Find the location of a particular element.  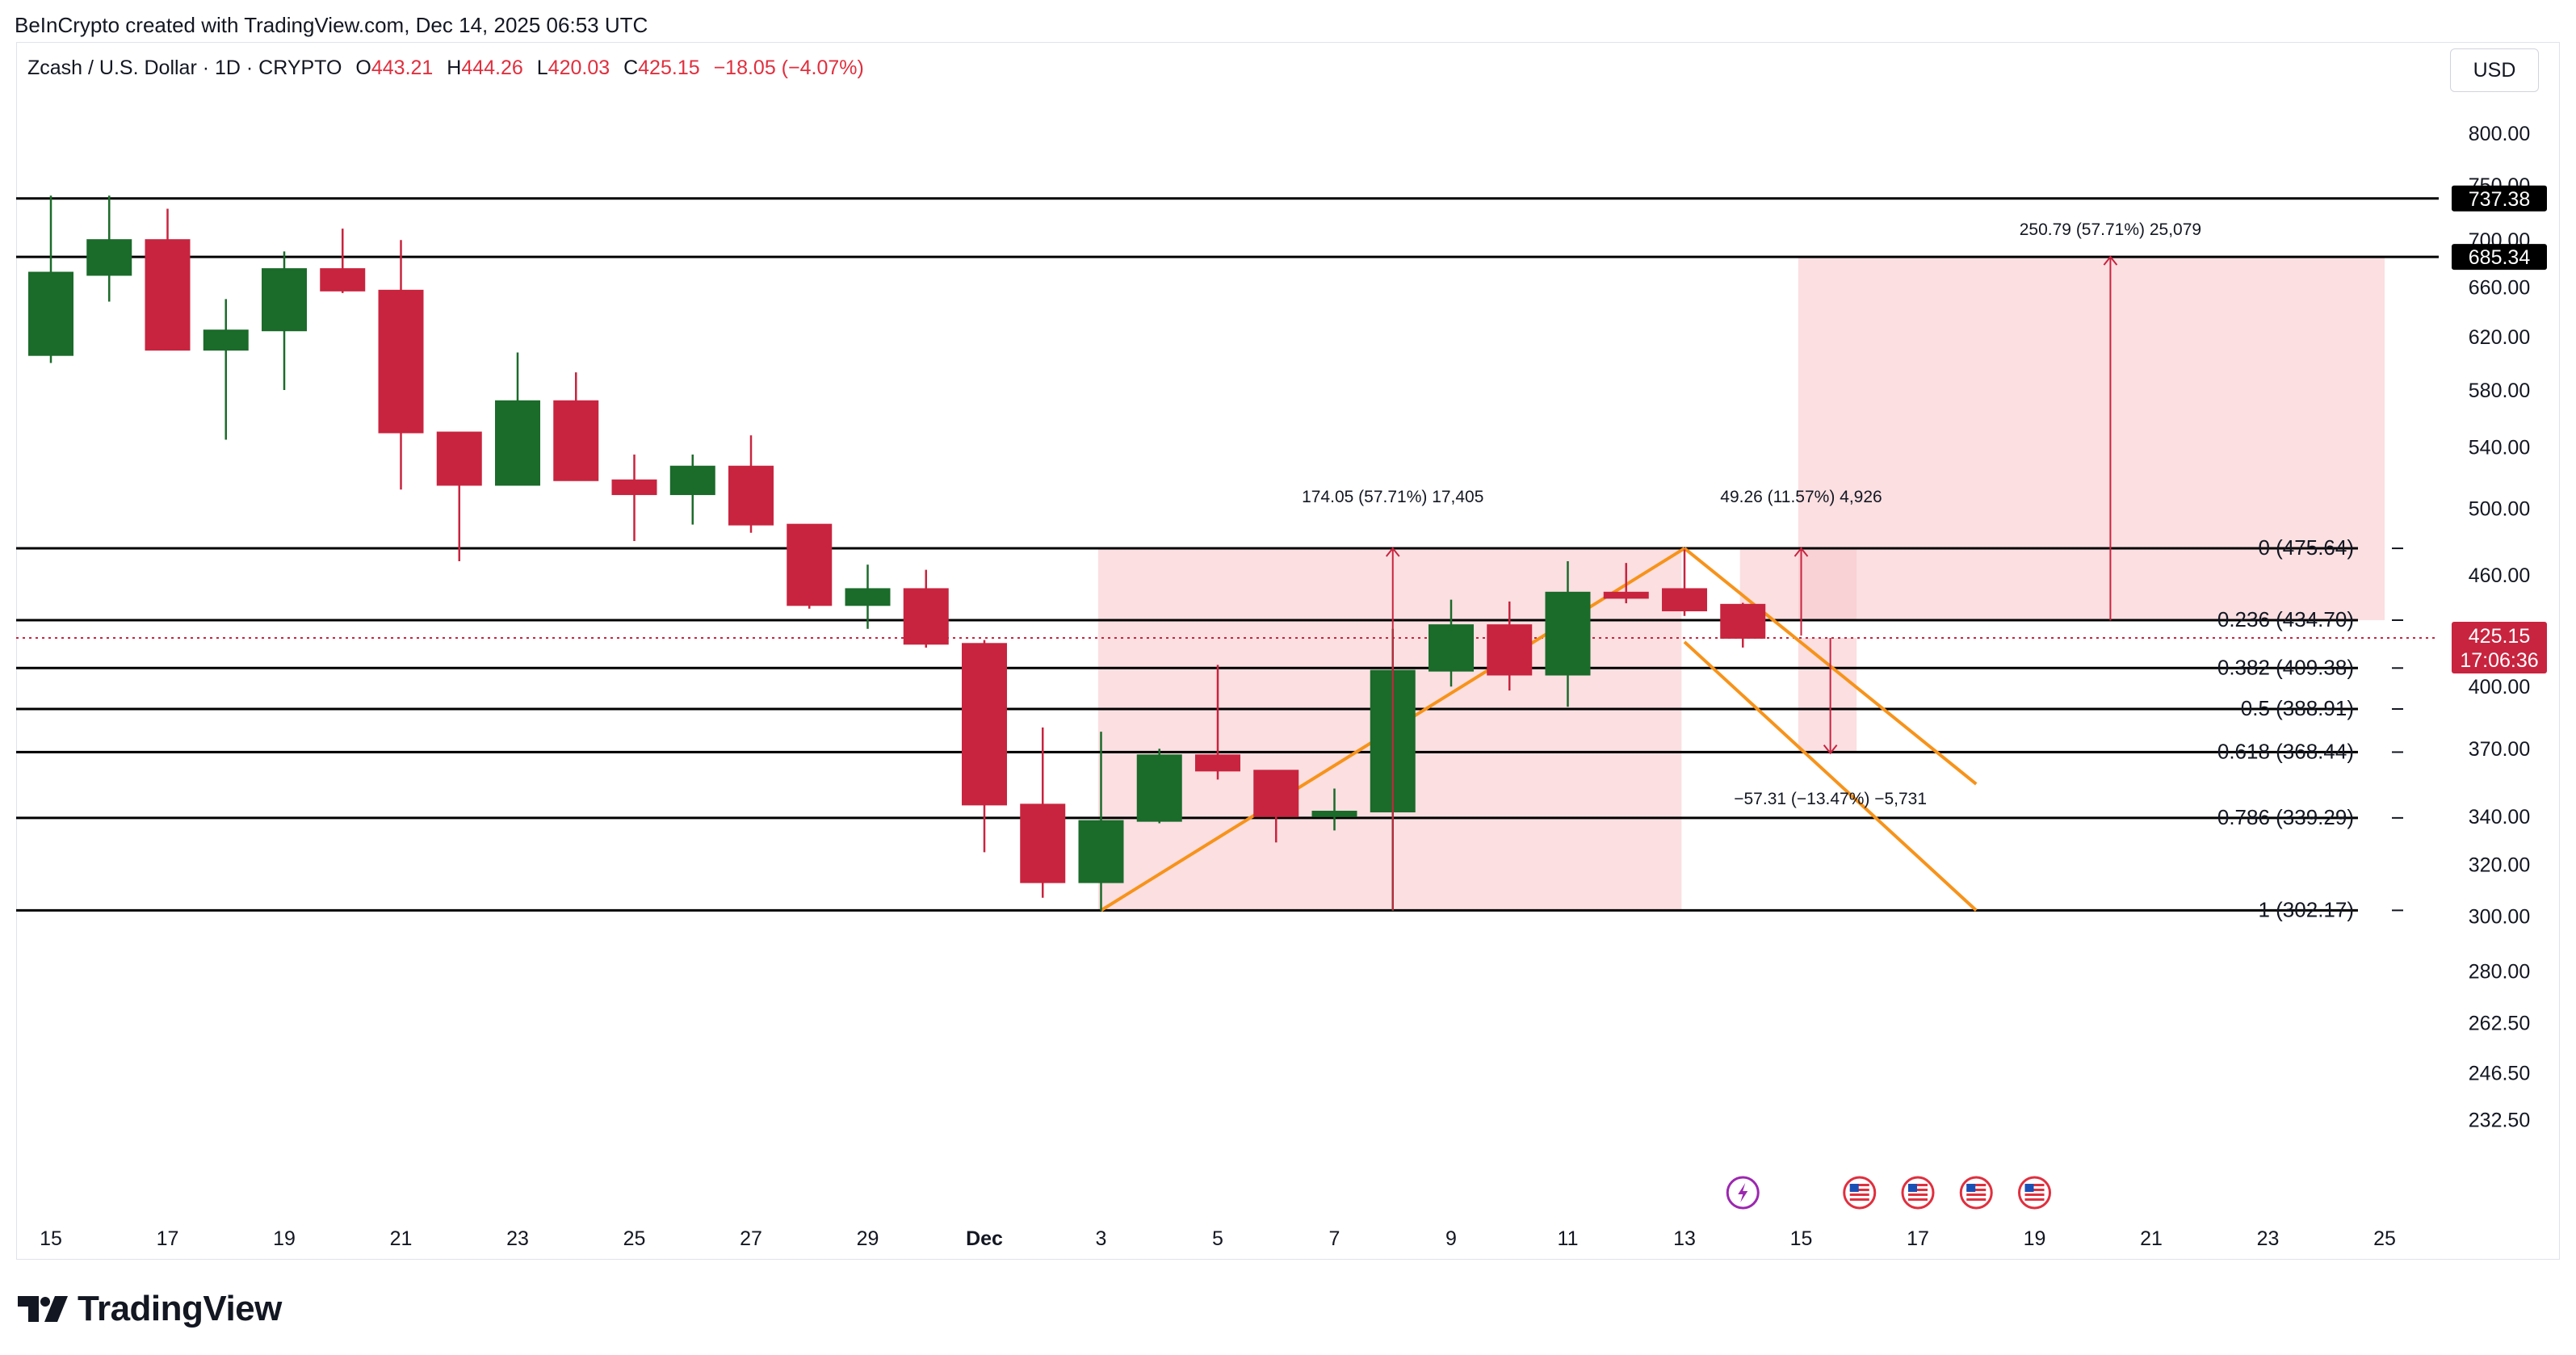

low-value: 420.03 is located at coordinates (579, 68).